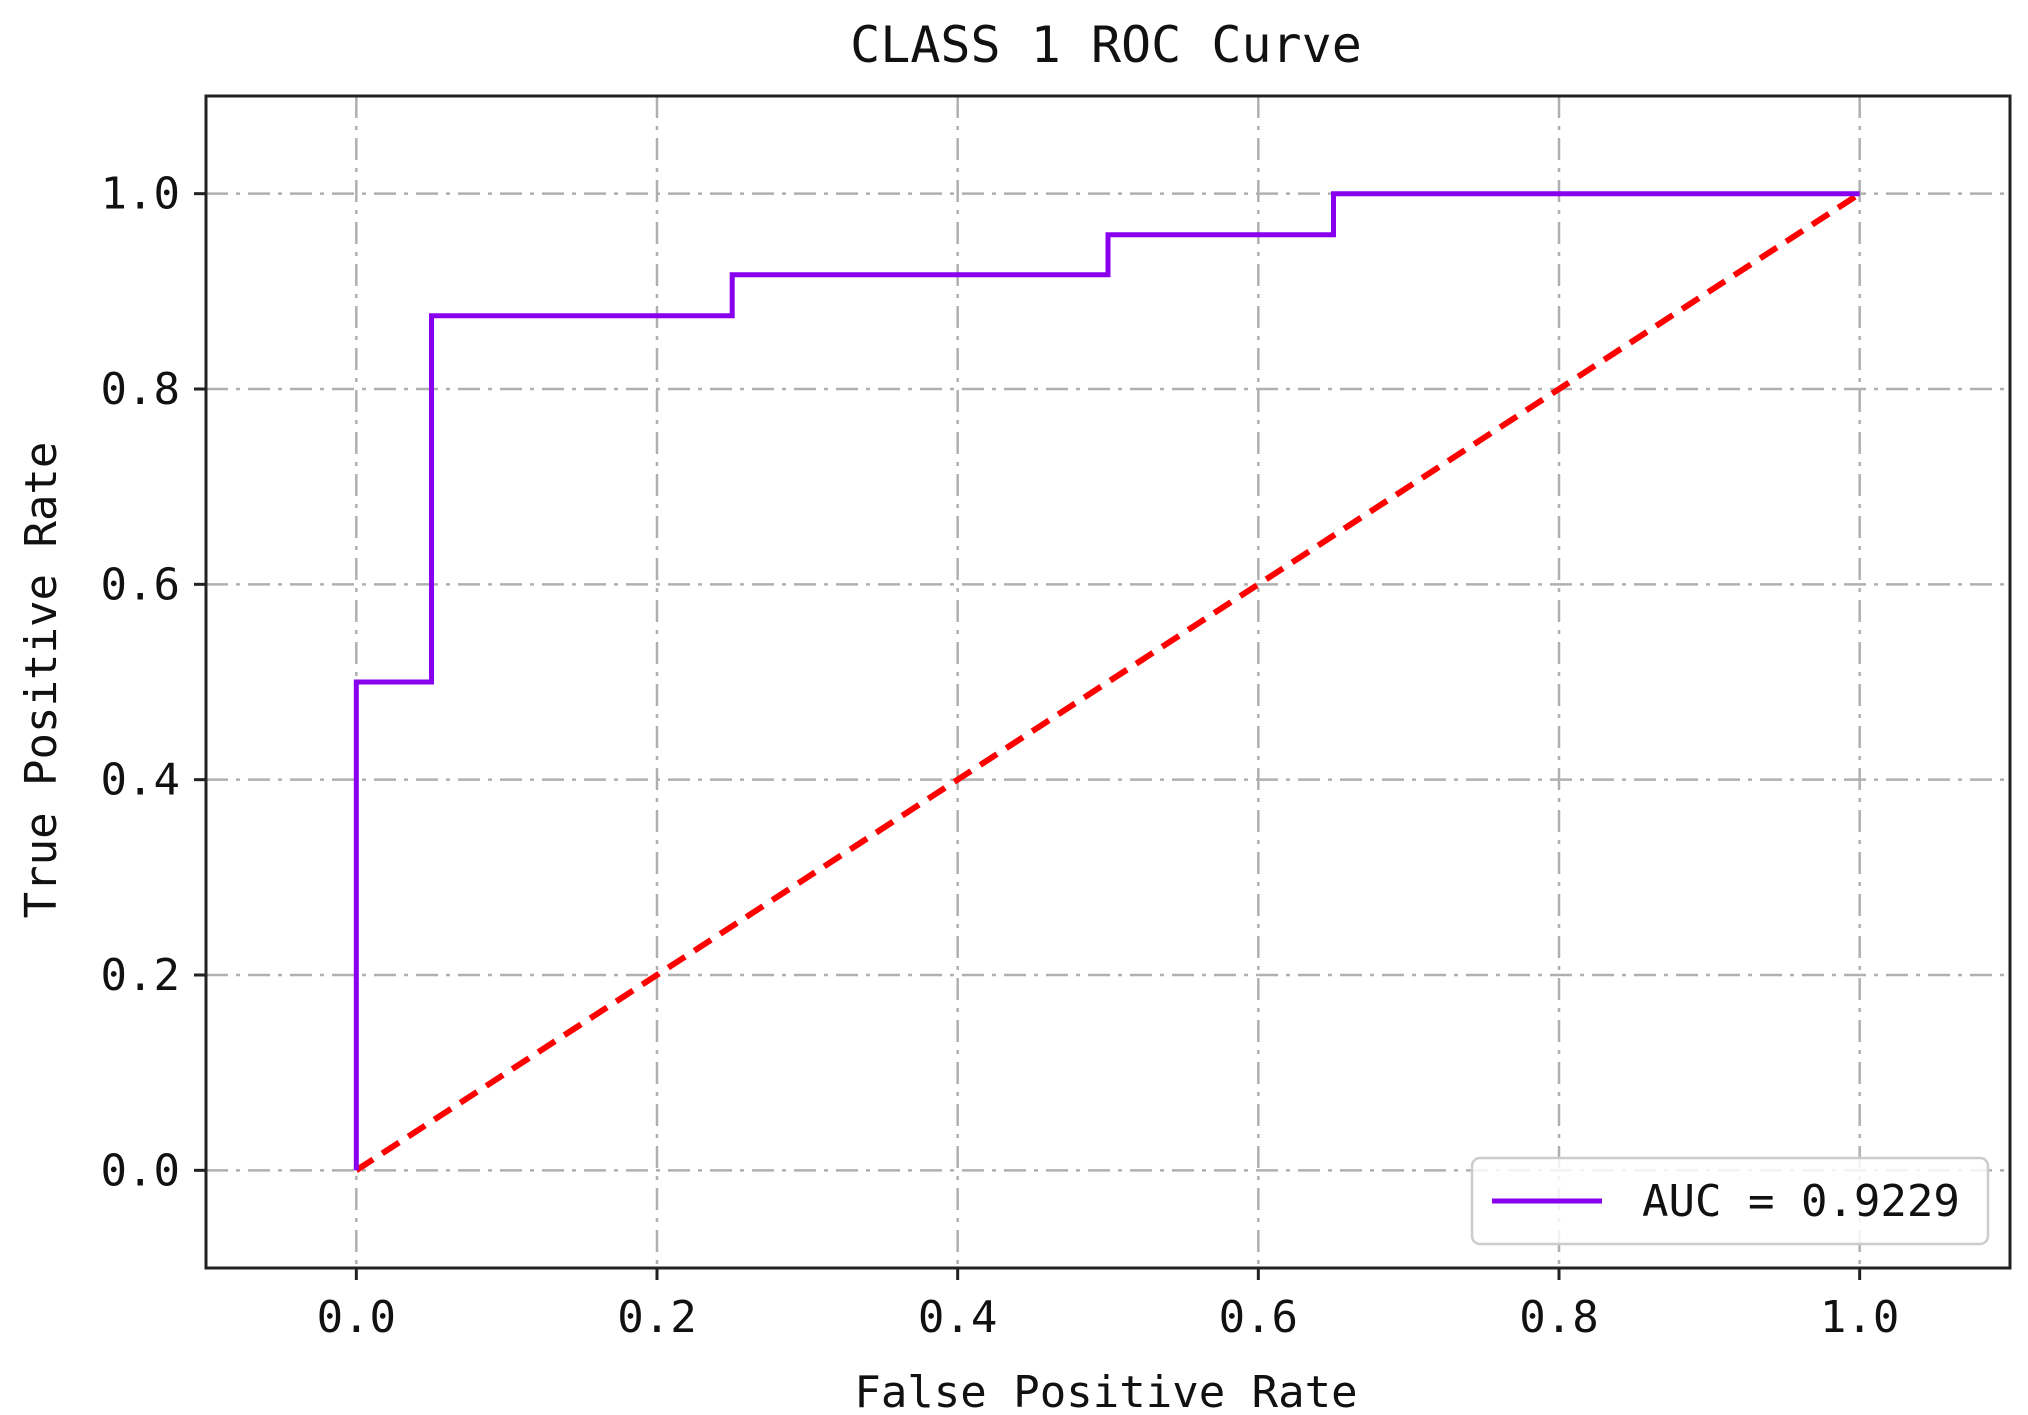 The height and width of the screenshot is (1415, 2028). I want to click on y-tick-label: 0.0, so click(140, 1170).